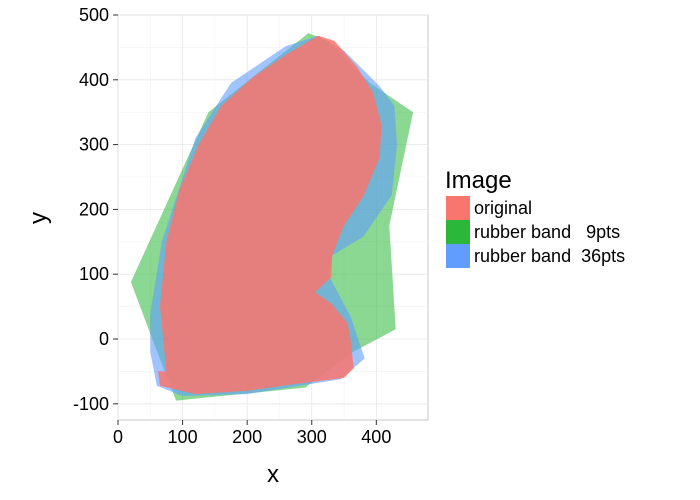  Describe the element at coordinates (458, 208) in the screenshot. I see `legend-swatch-original` at that location.